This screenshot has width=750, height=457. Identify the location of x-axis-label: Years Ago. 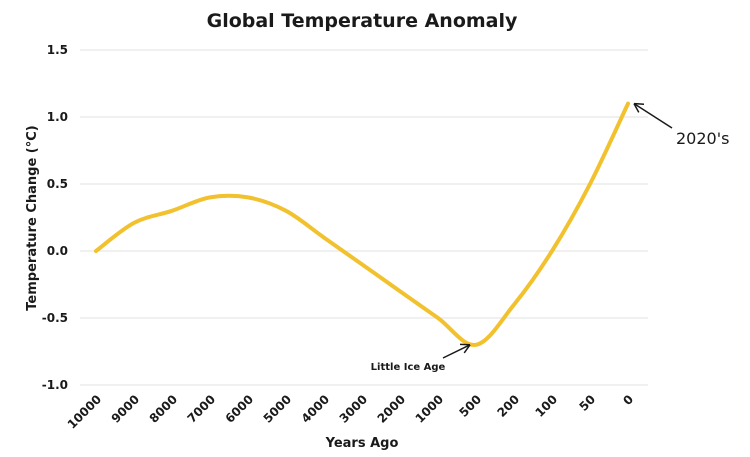
(362, 443).